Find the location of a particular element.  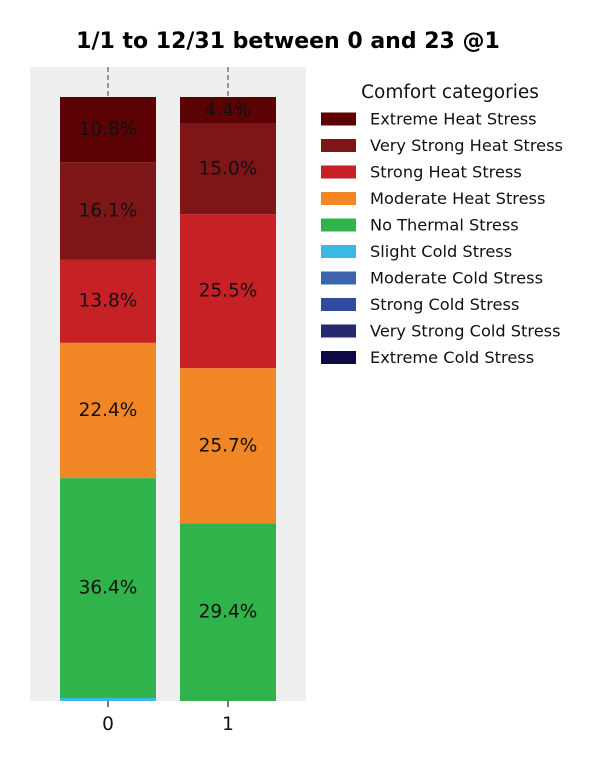

data-label-no-thermal-stress-0: 36.4% is located at coordinates (108, 588).